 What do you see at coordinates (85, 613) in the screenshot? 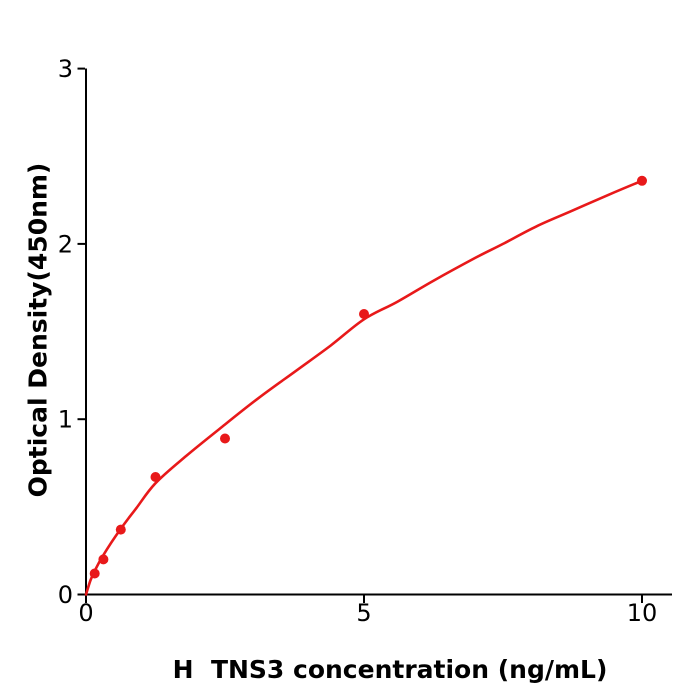
I see `x-tick-label: 0` at bounding box center [85, 613].